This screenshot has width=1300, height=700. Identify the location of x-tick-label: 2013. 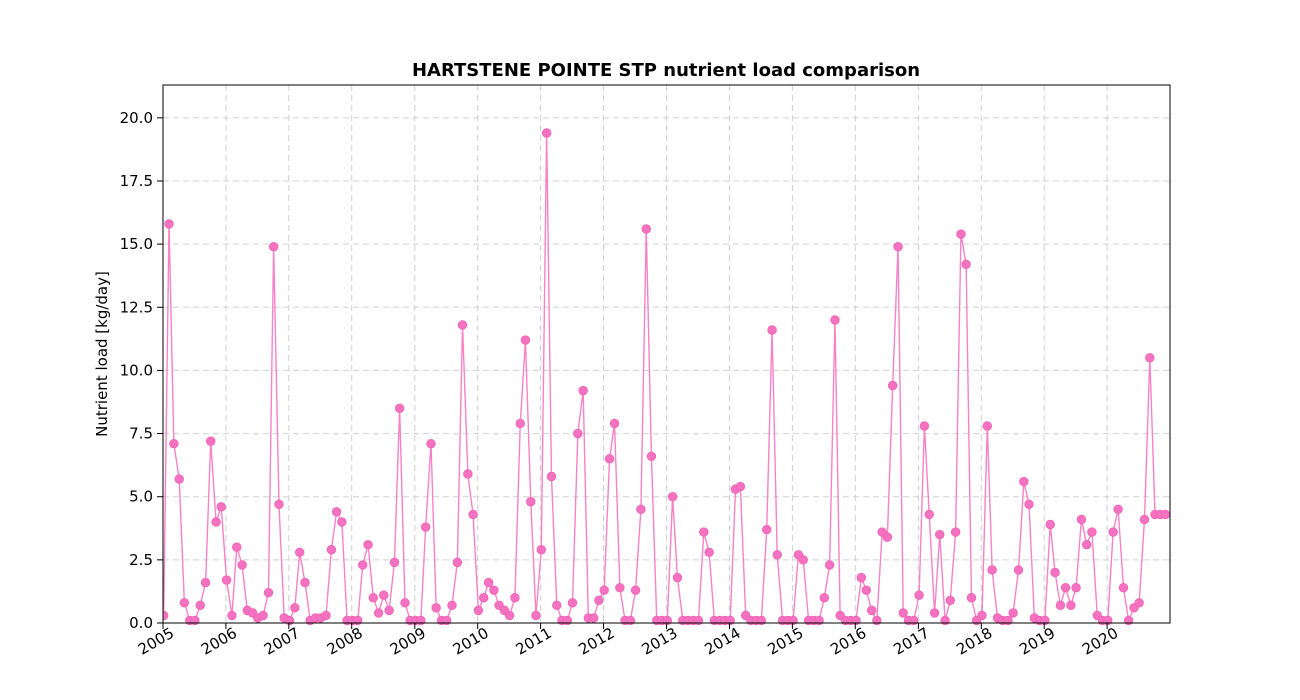
(660, 641).